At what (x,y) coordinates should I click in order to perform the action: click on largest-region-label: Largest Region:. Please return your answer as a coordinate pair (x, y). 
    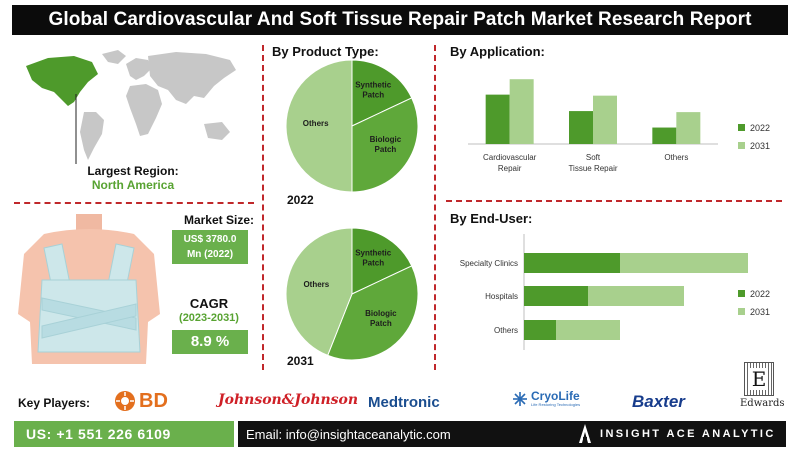
    Looking at the image, I should click on (133, 171).